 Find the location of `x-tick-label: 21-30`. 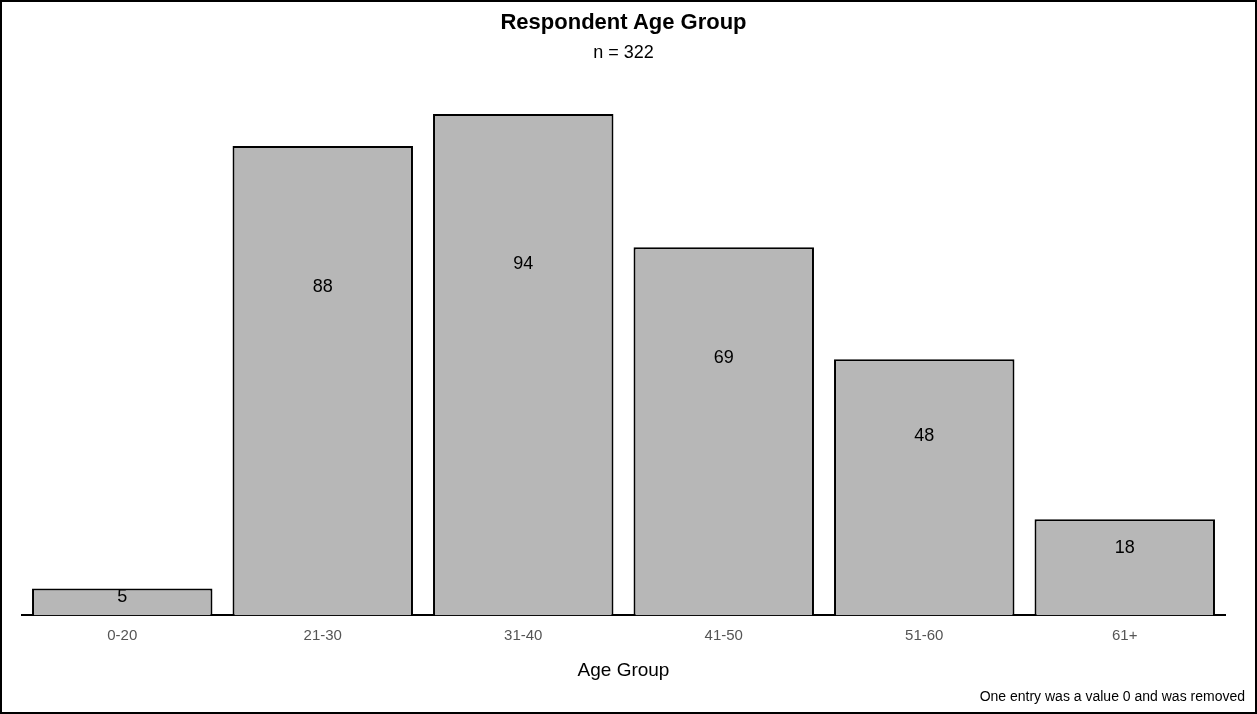

x-tick-label: 21-30 is located at coordinates (322, 635).